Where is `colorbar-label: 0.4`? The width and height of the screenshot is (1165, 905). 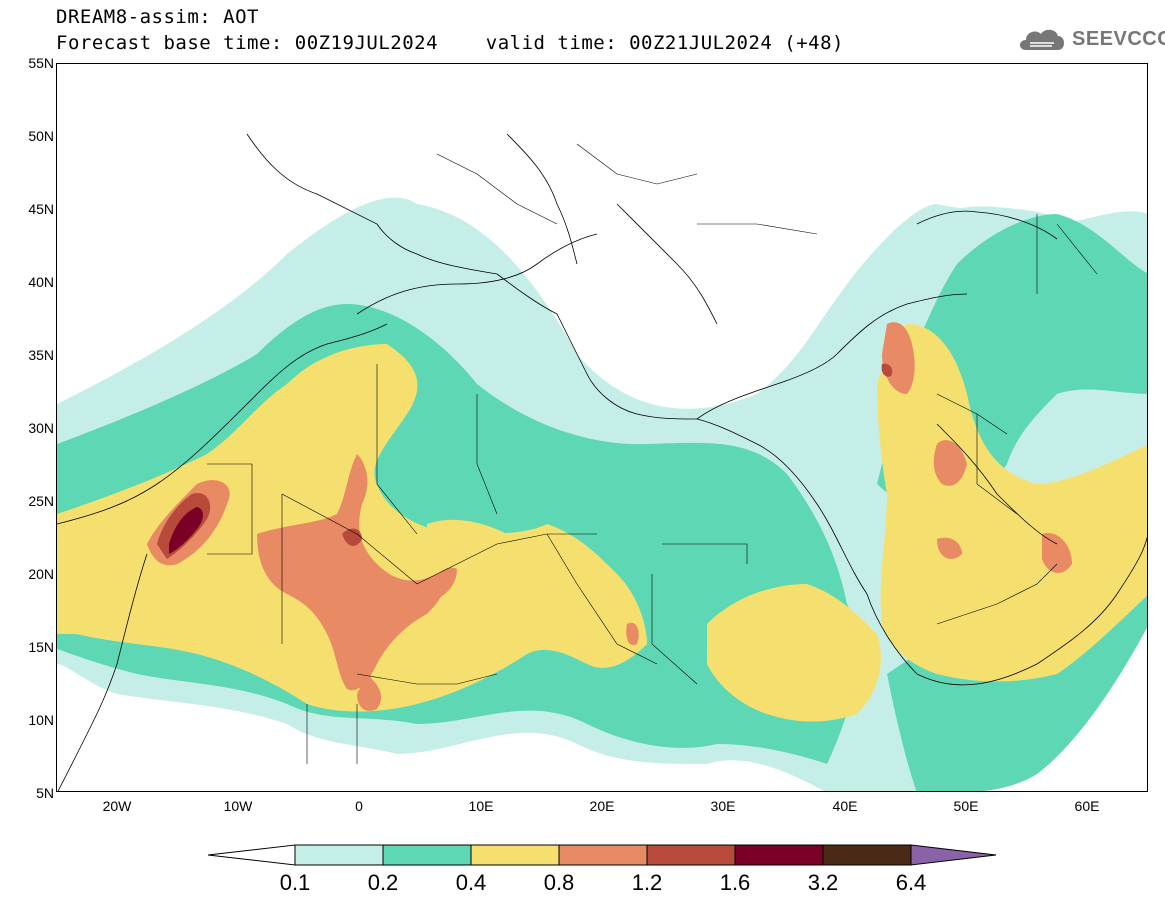
colorbar-label: 0.4 is located at coordinates (471, 882).